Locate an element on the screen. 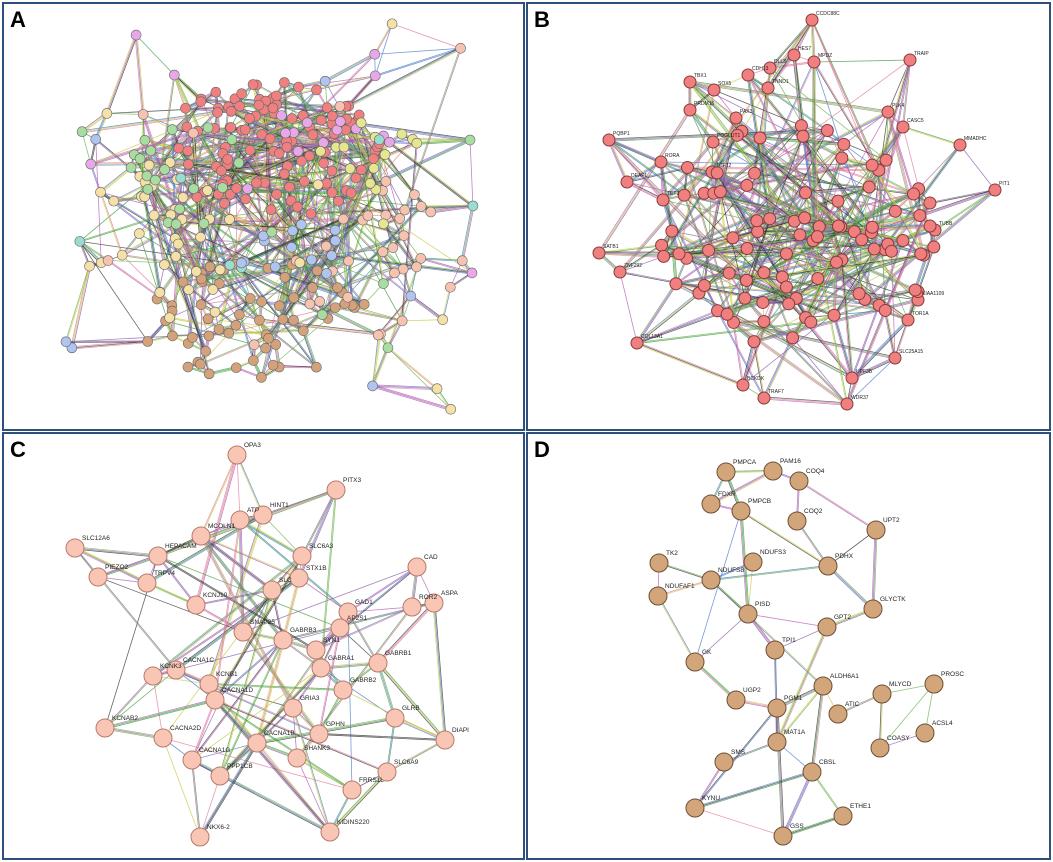 The width and height of the screenshot is (1053, 862). node-label: PMPCA is located at coordinates (745, 462).